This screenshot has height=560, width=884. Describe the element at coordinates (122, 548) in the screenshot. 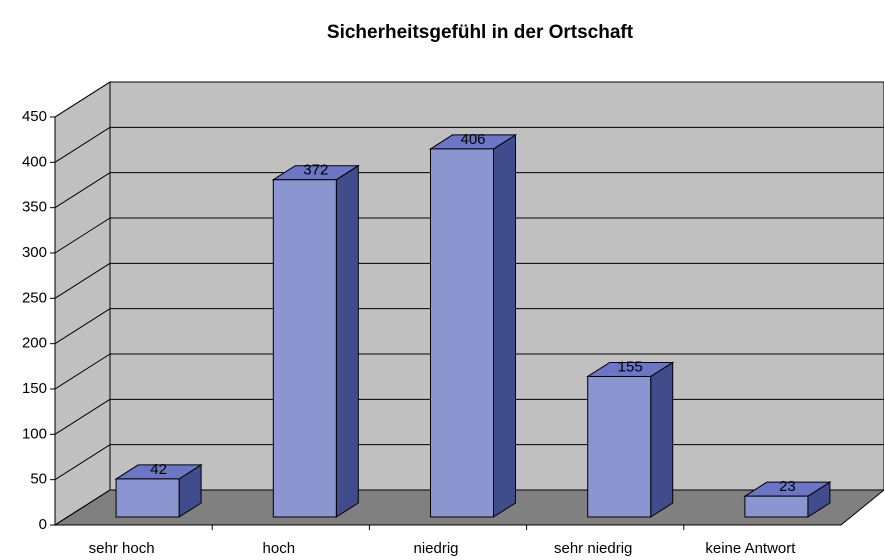

I see `x-tick-label: sehr hoch` at that location.